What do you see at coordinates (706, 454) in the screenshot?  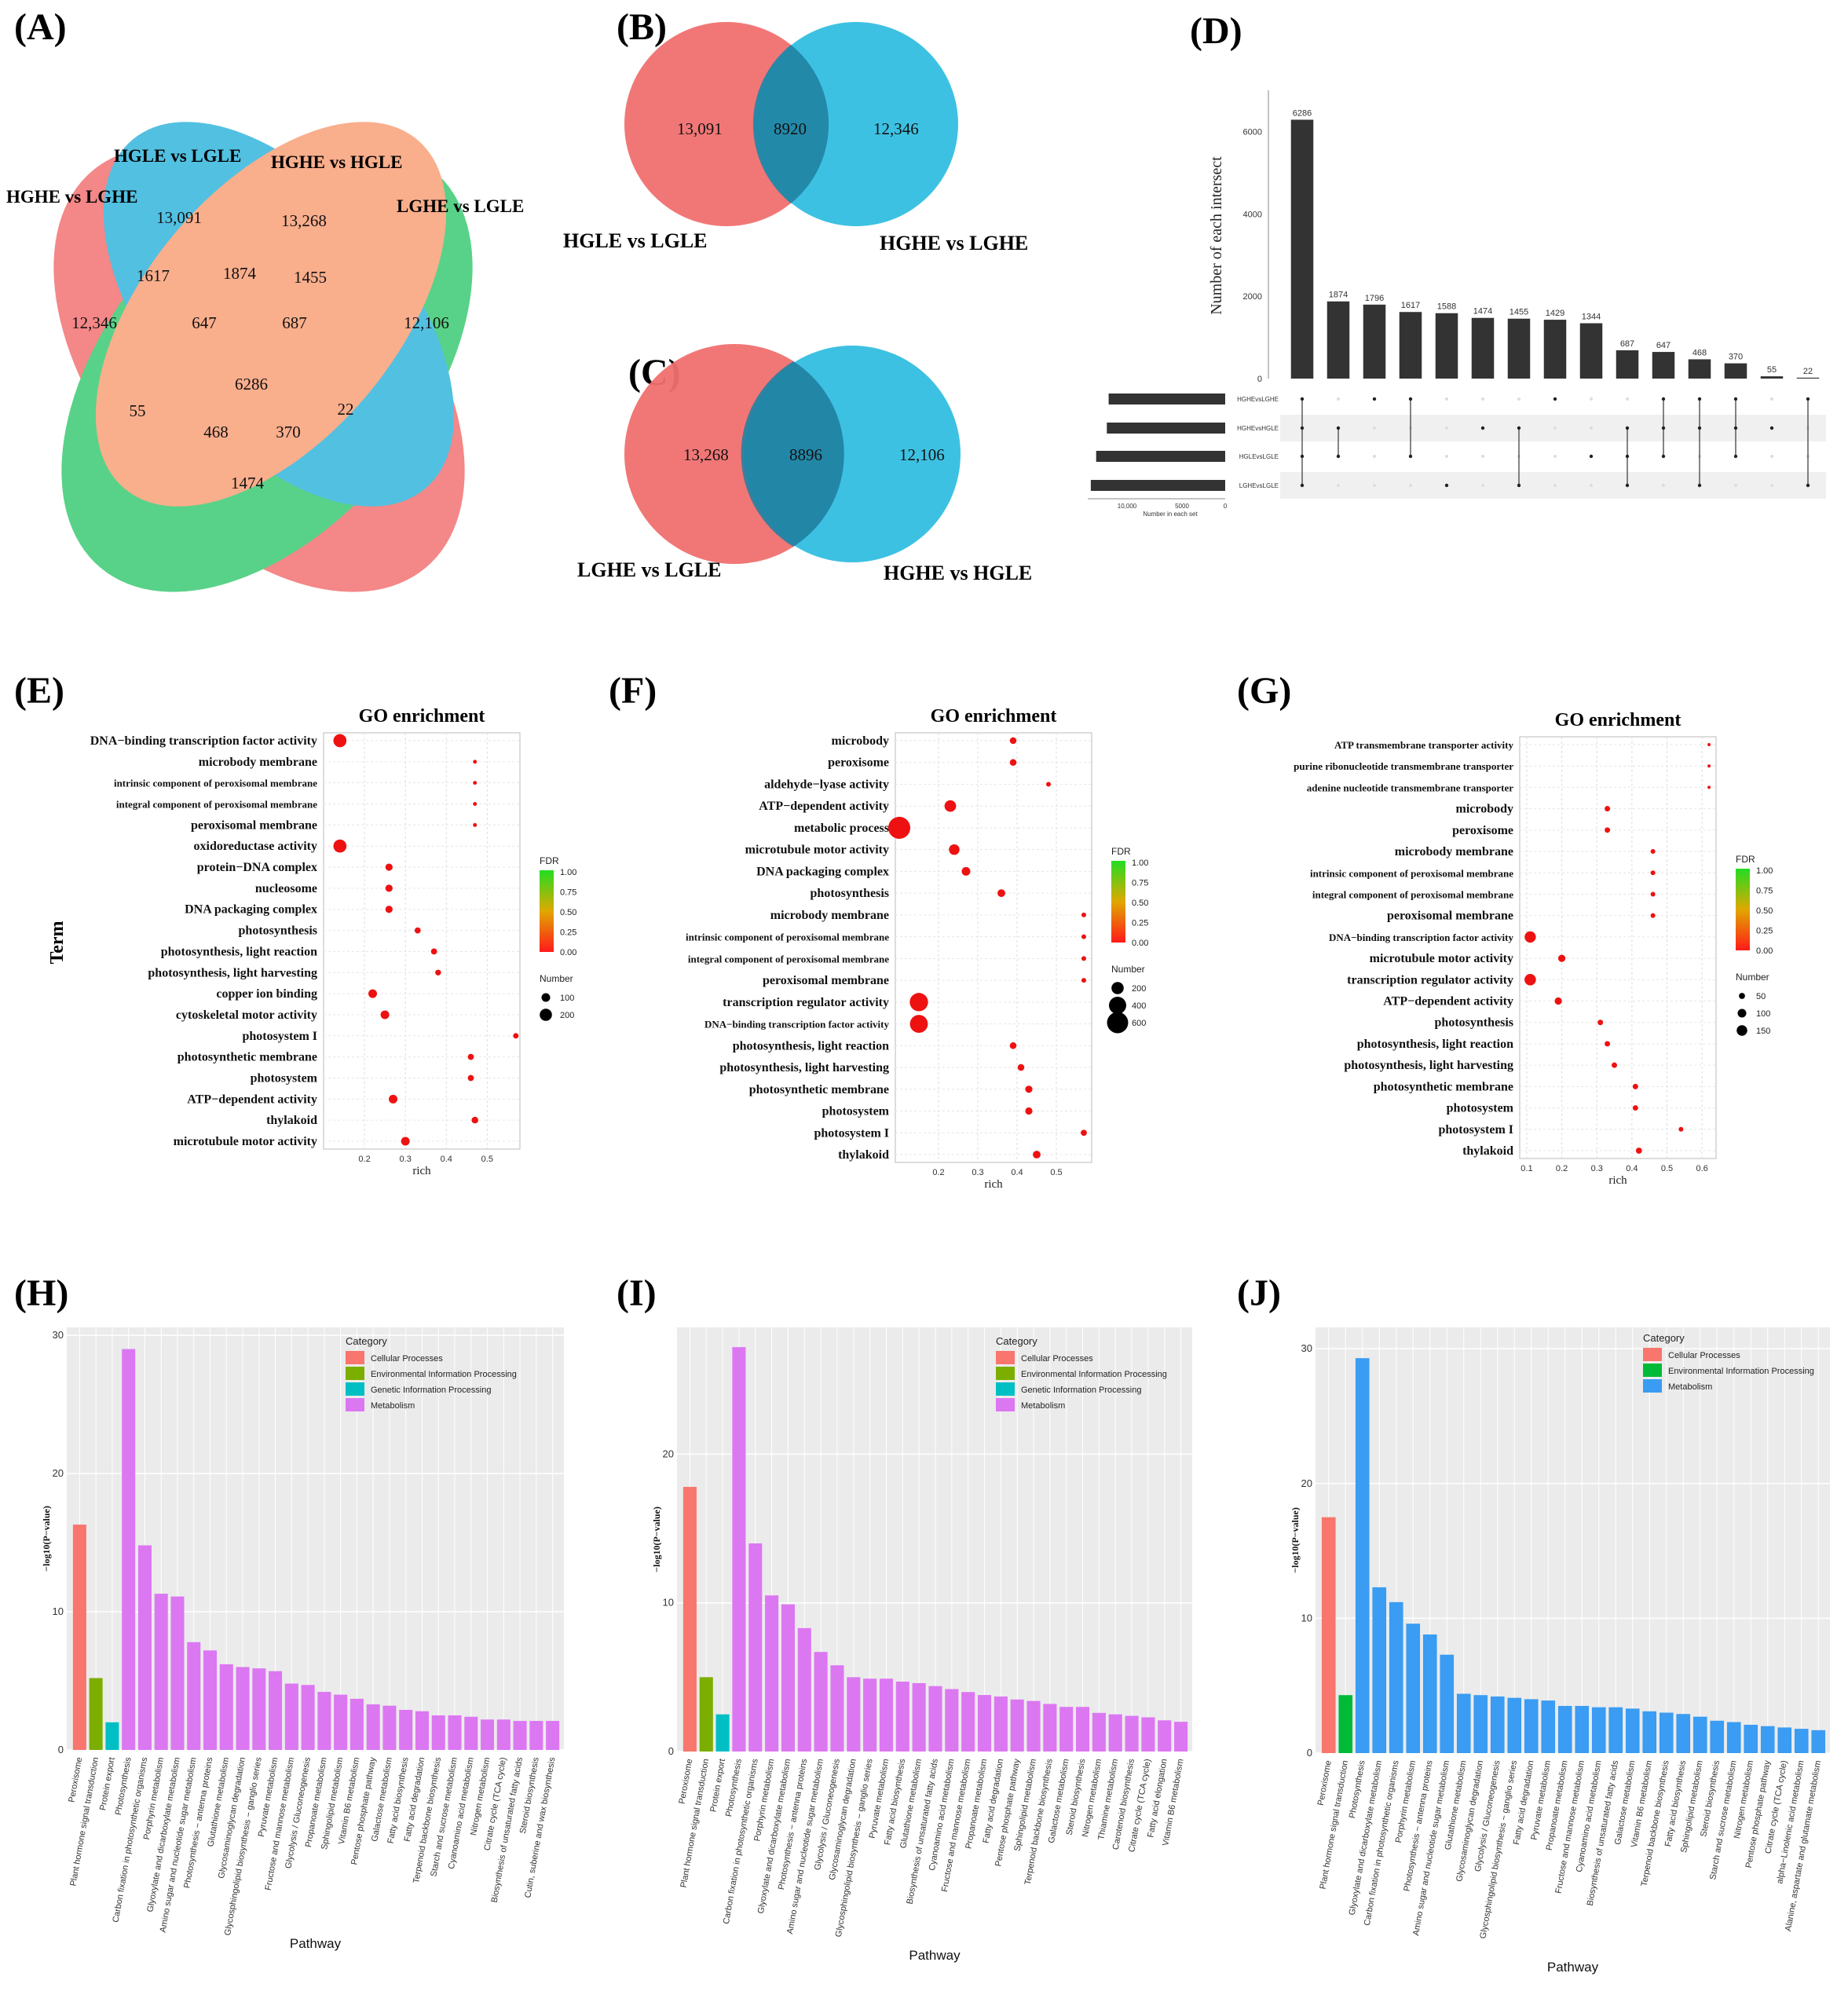 I see `venn-c-left-only: 13,268` at bounding box center [706, 454].